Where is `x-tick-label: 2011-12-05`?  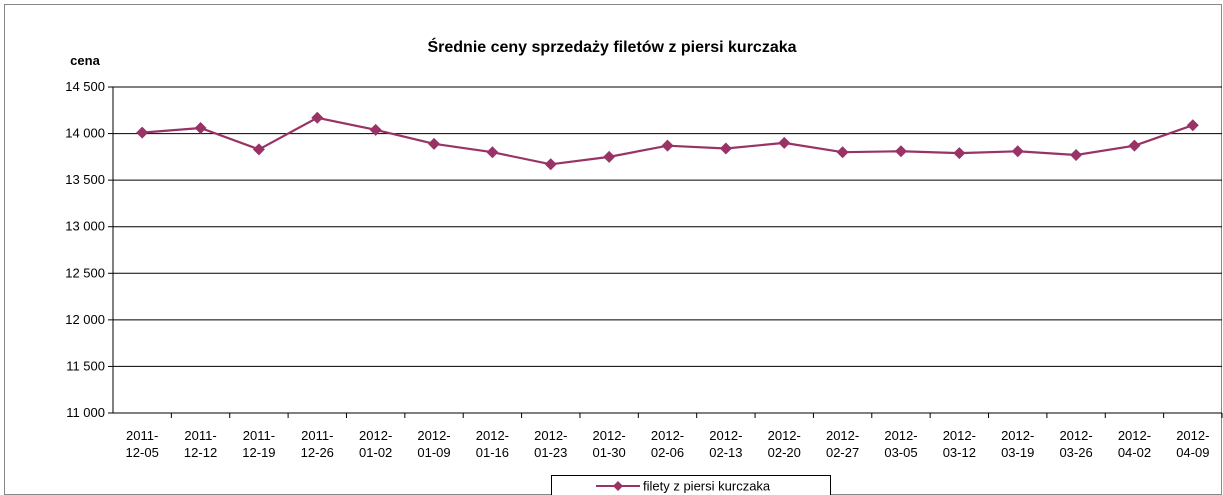 x-tick-label: 2011-12-05 is located at coordinates (142, 444).